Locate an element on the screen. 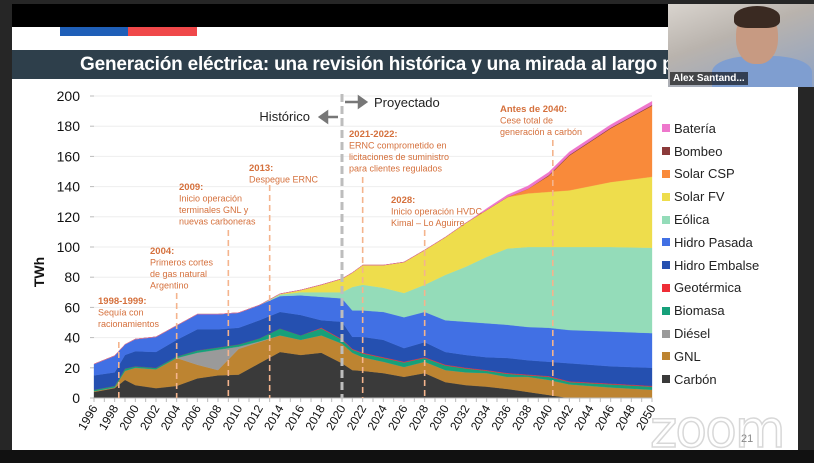 This screenshot has width=814, height=463. legend-item: Batería is located at coordinates (710, 128).